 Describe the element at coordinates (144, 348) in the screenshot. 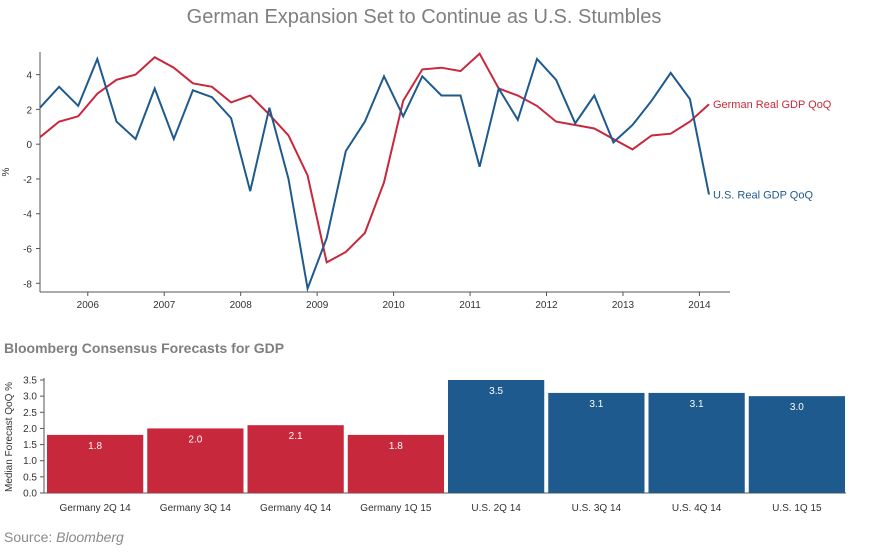

I see `bar-chart-title: Bloomberg Consensus Forecasts for GDP` at that location.